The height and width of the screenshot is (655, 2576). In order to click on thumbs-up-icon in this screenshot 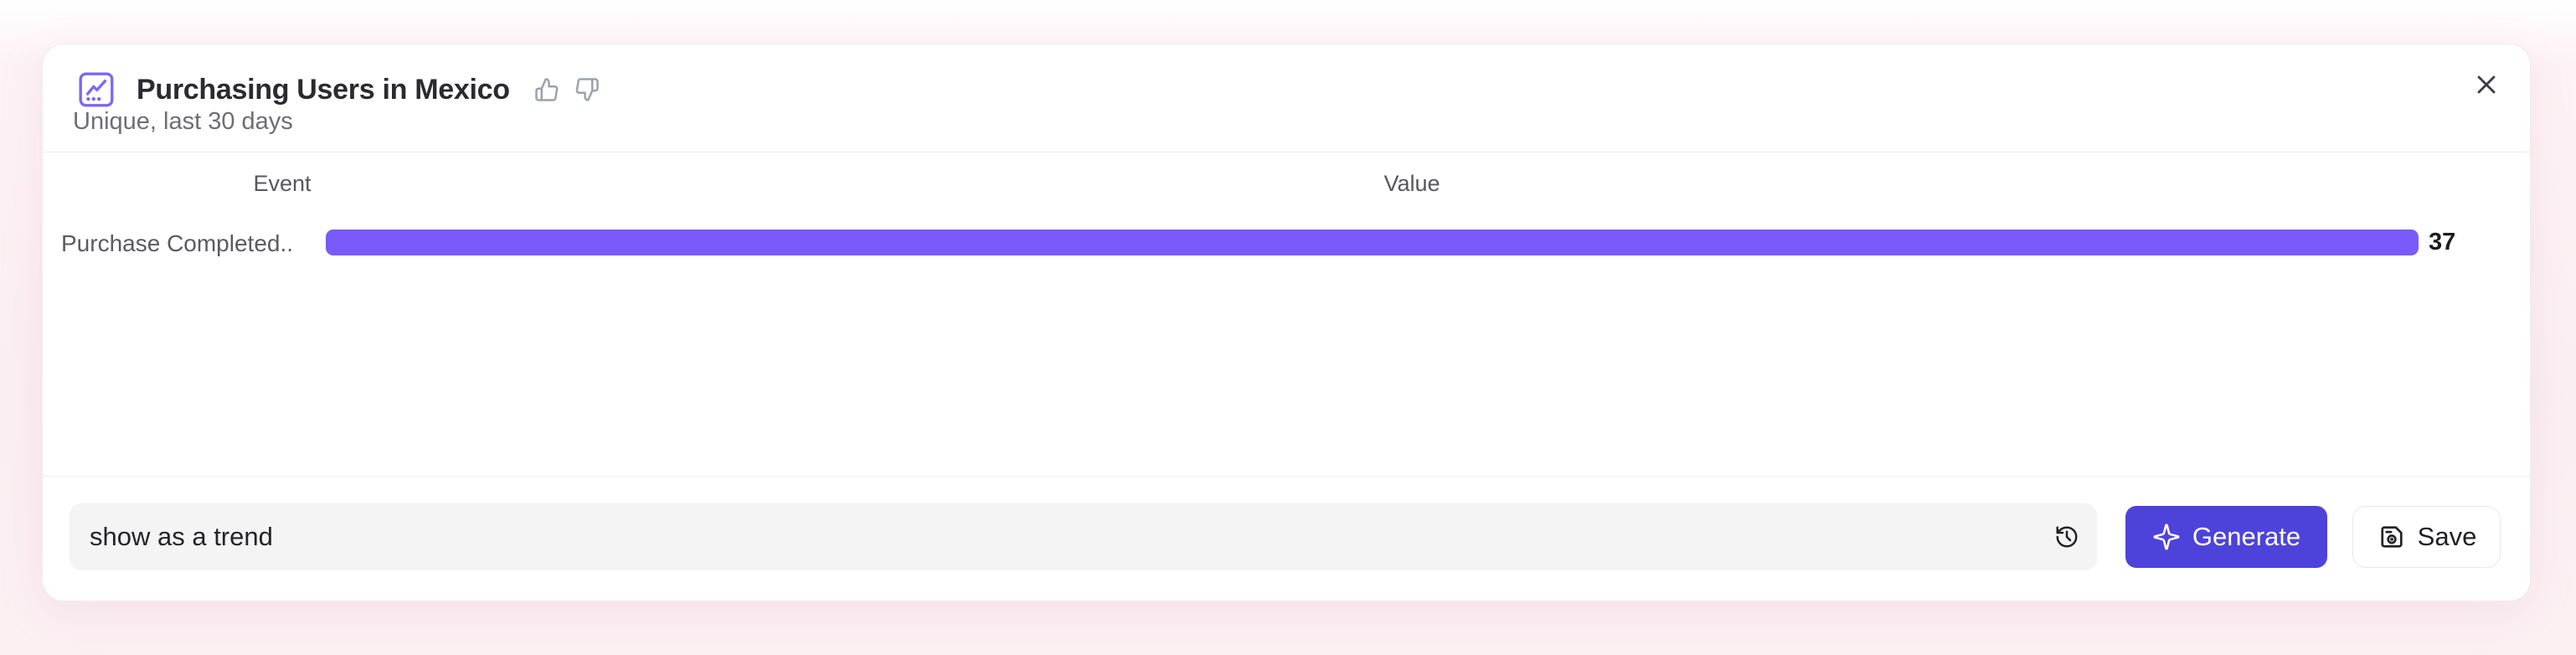, I will do `click(546, 89)`.